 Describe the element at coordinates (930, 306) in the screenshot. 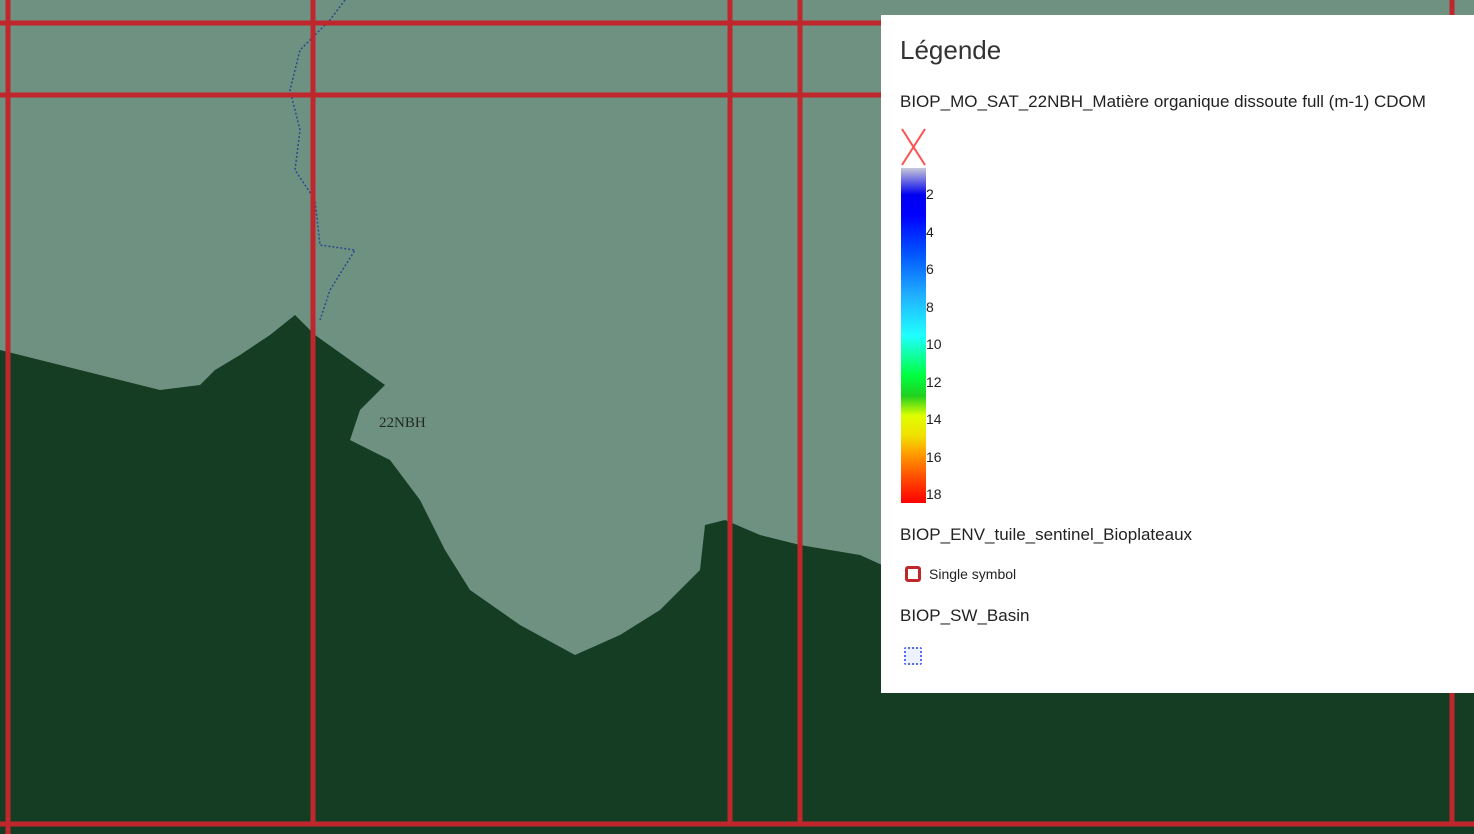

I see `ramp-tick-label: 8` at that location.